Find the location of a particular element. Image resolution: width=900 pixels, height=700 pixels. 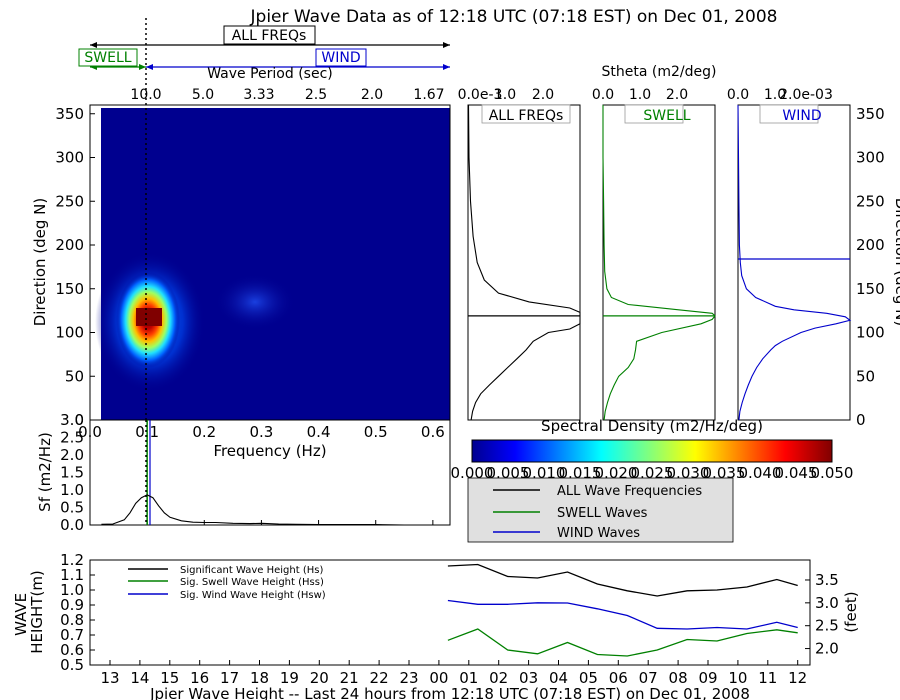

wave-height-x-tick: 11 is located at coordinates (767, 678).